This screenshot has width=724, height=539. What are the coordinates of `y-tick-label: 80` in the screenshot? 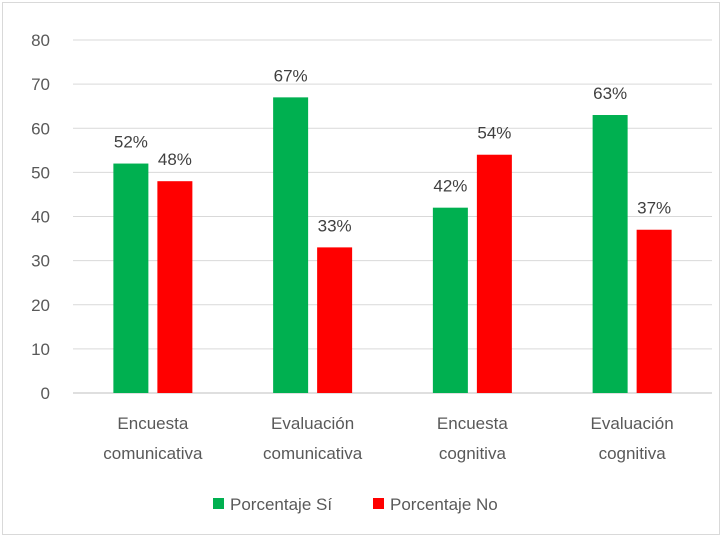 It's located at (40, 40).